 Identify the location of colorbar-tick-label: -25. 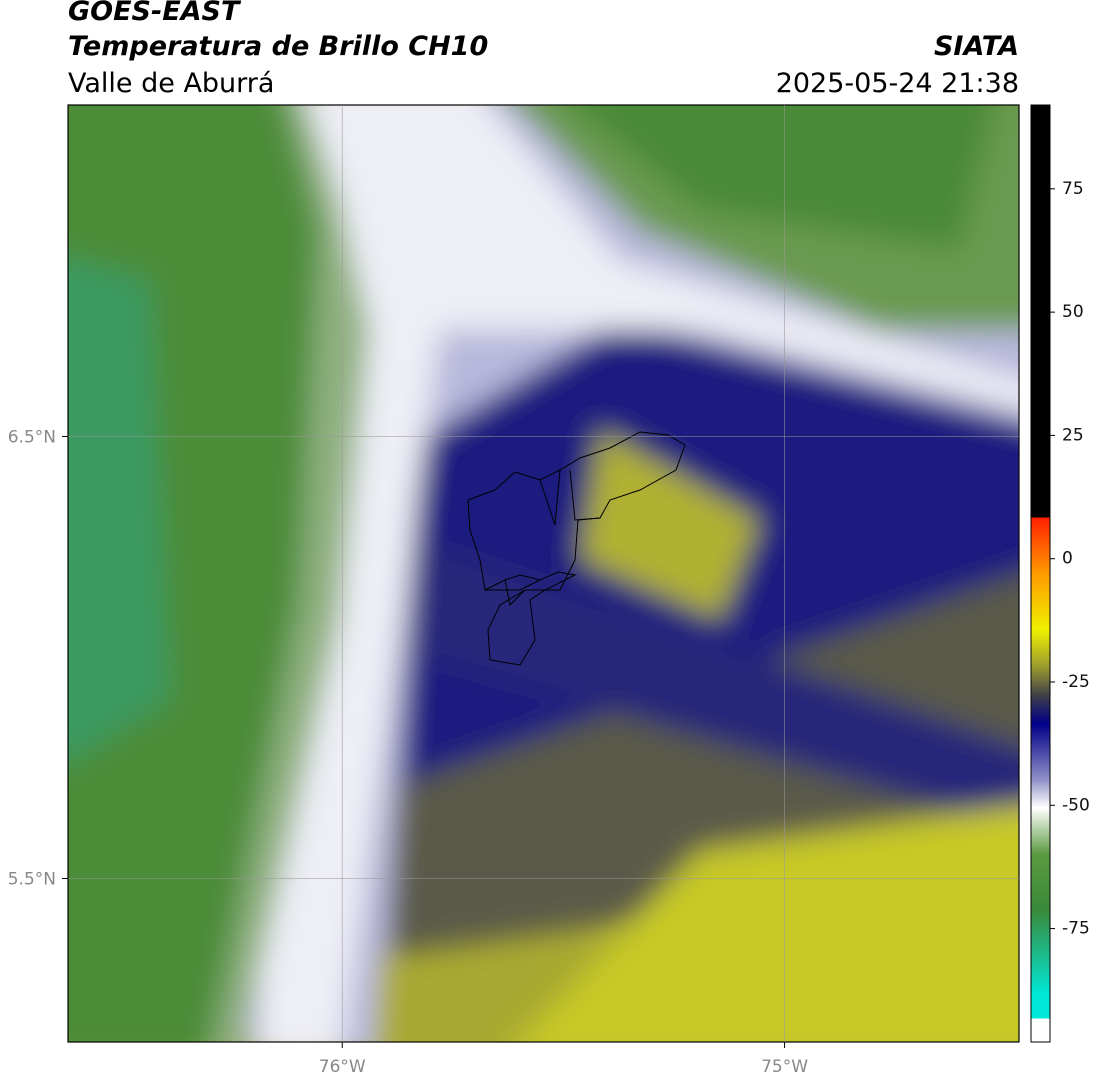
(1076, 682).